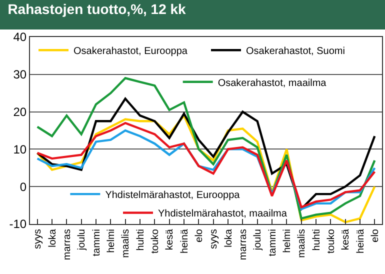  I want to click on y-tick-label: 20, so click(20, 112).